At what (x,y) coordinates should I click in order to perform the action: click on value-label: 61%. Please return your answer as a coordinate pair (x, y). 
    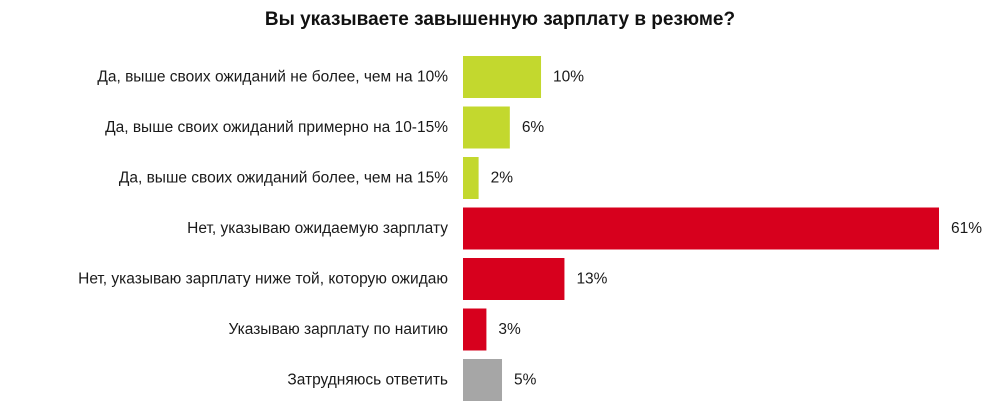
    Looking at the image, I should click on (966, 228).